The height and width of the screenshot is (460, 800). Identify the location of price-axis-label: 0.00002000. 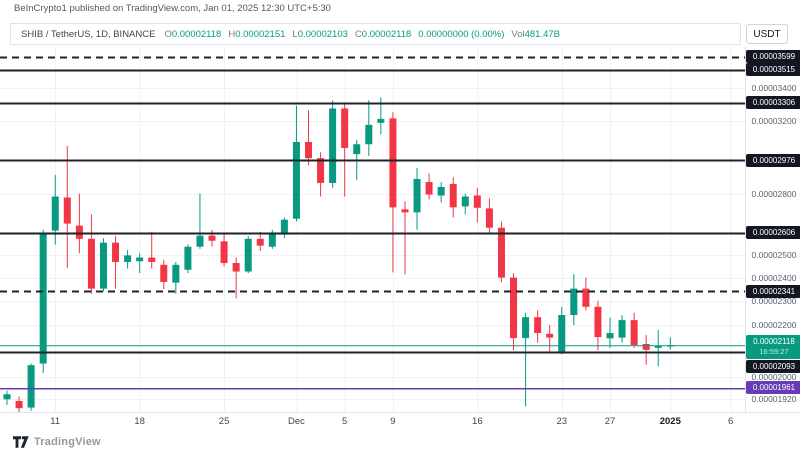
(774, 377).